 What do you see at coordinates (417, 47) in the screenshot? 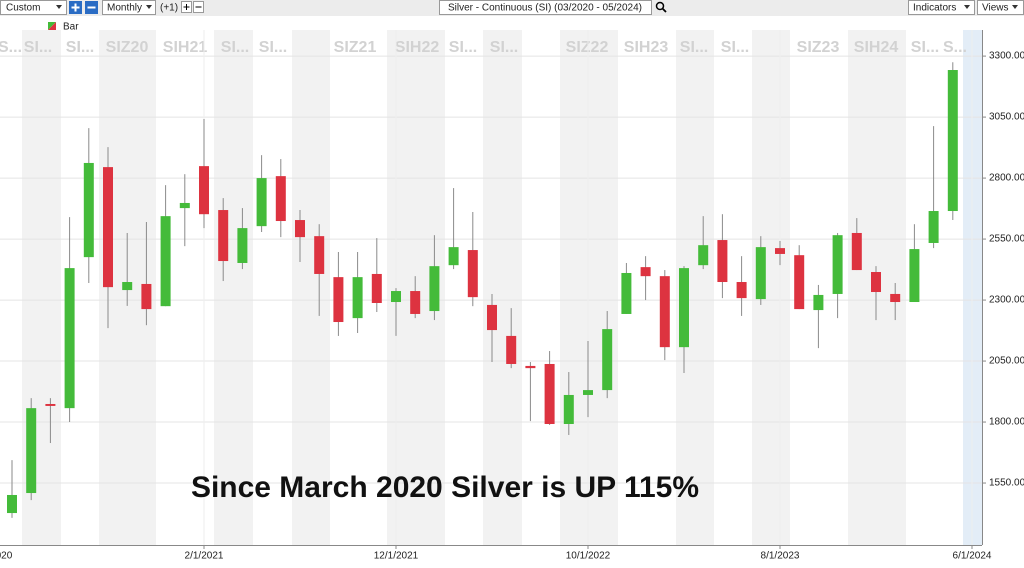
I see `contract-label: SIH22` at bounding box center [417, 47].